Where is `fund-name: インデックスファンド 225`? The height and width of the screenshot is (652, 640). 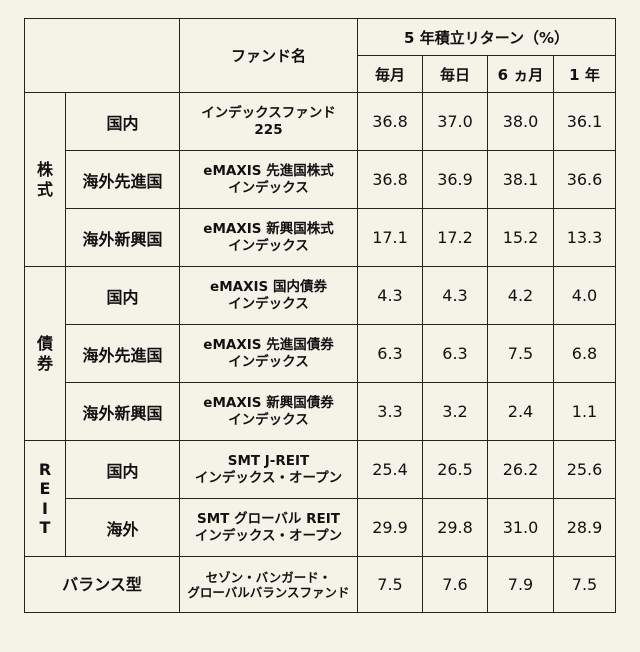
fund-name: インデックスファンド 225 is located at coordinates (268, 121).